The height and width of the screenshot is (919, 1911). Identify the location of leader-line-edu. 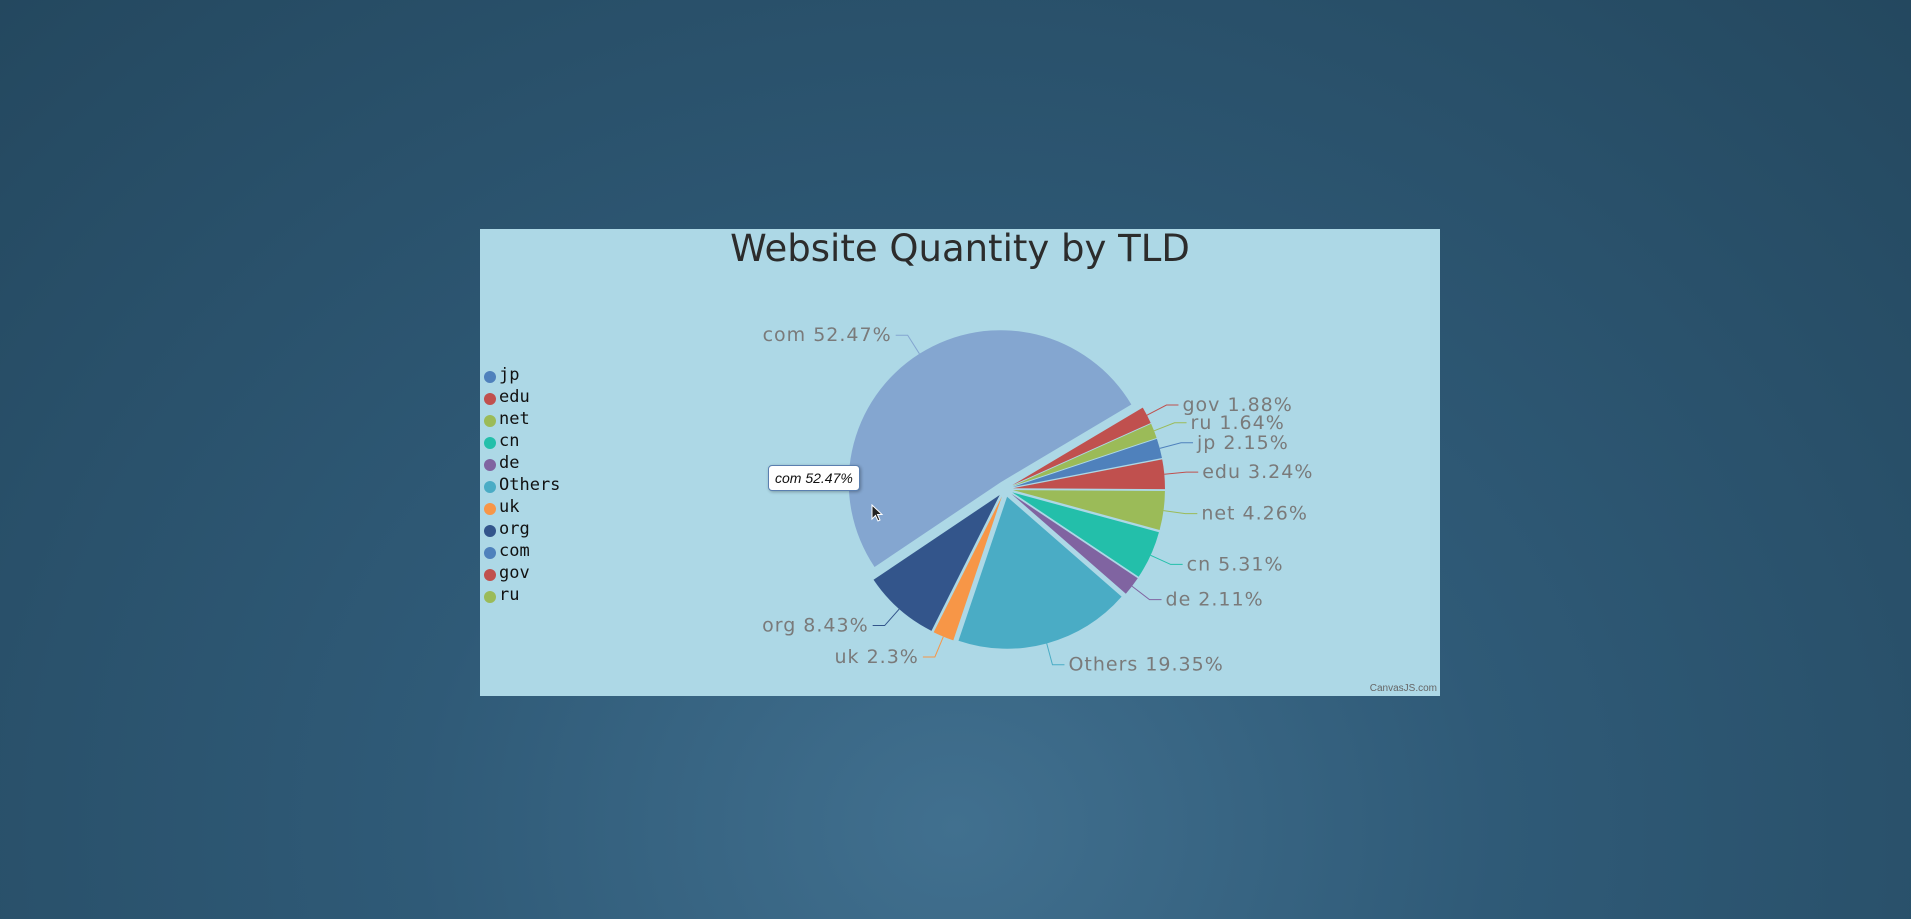
(1181, 473).